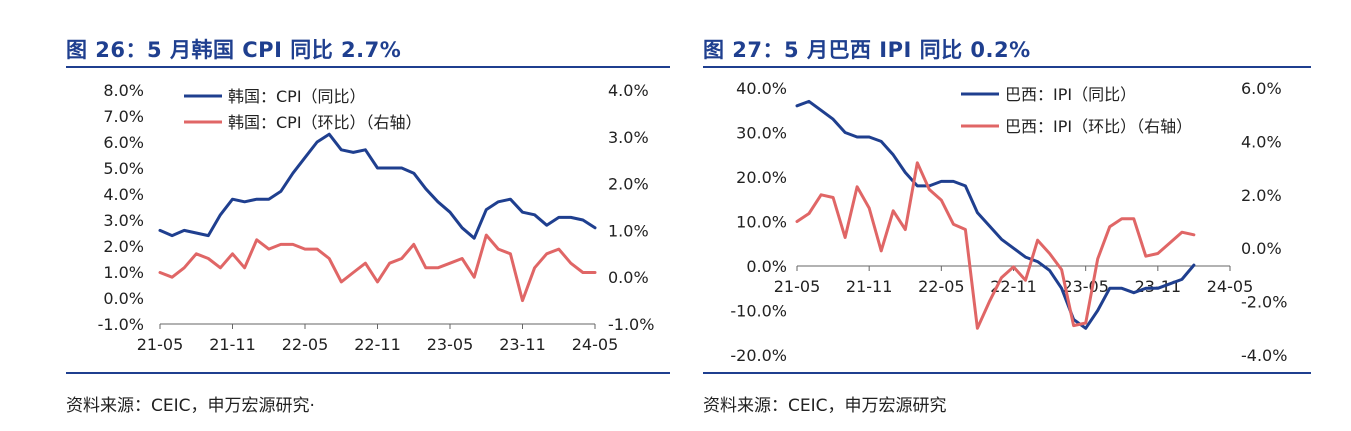 The image size is (1351, 431). I want to click on legend-label: 巴西：IPI（环比）（右轴）, so click(1098, 126).